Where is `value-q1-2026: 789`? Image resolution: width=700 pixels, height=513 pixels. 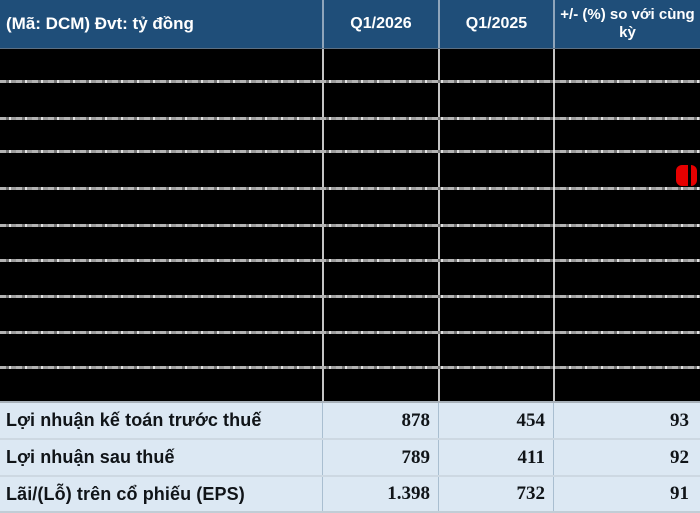
value-q1-2026: 789 is located at coordinates (380, 457).